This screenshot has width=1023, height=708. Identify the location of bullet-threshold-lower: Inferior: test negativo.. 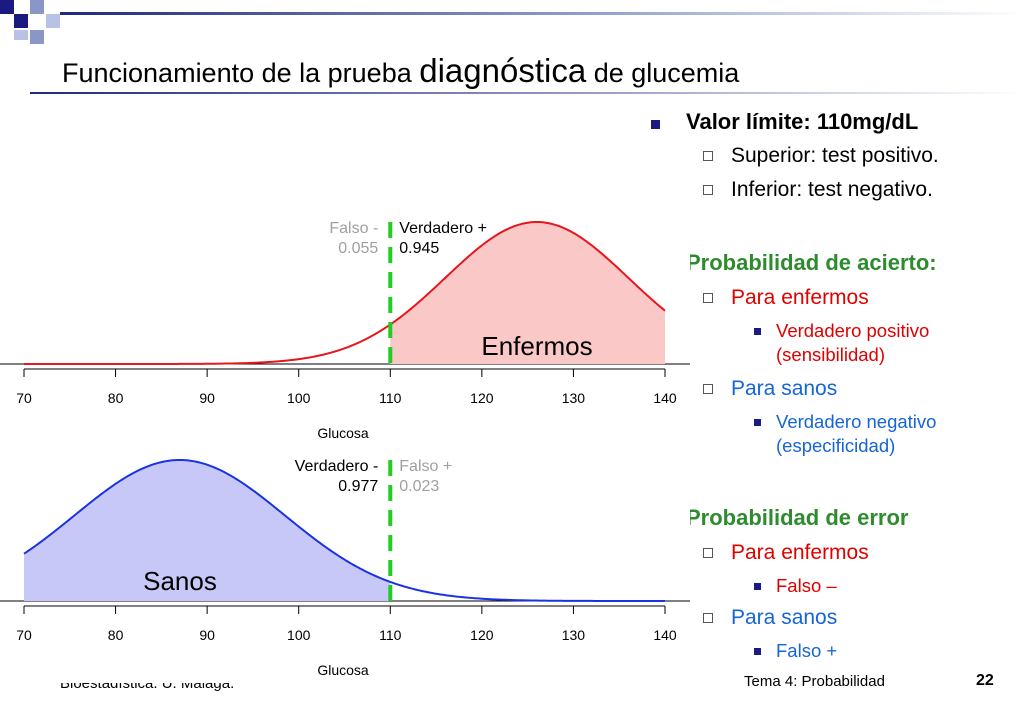
(832, 189).